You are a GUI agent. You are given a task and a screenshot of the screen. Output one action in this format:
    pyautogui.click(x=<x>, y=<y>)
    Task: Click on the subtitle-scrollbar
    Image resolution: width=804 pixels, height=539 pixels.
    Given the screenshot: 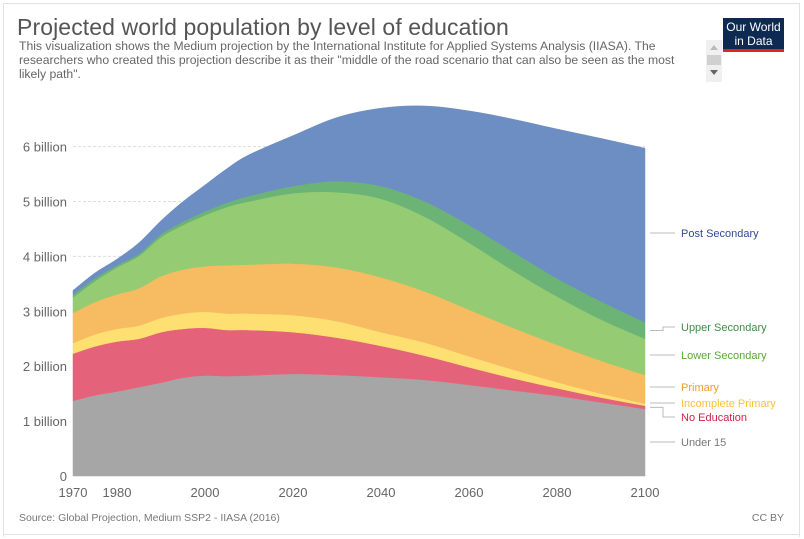 What is the action you would take?
    pyautogui.click(x=714, y=61)
    